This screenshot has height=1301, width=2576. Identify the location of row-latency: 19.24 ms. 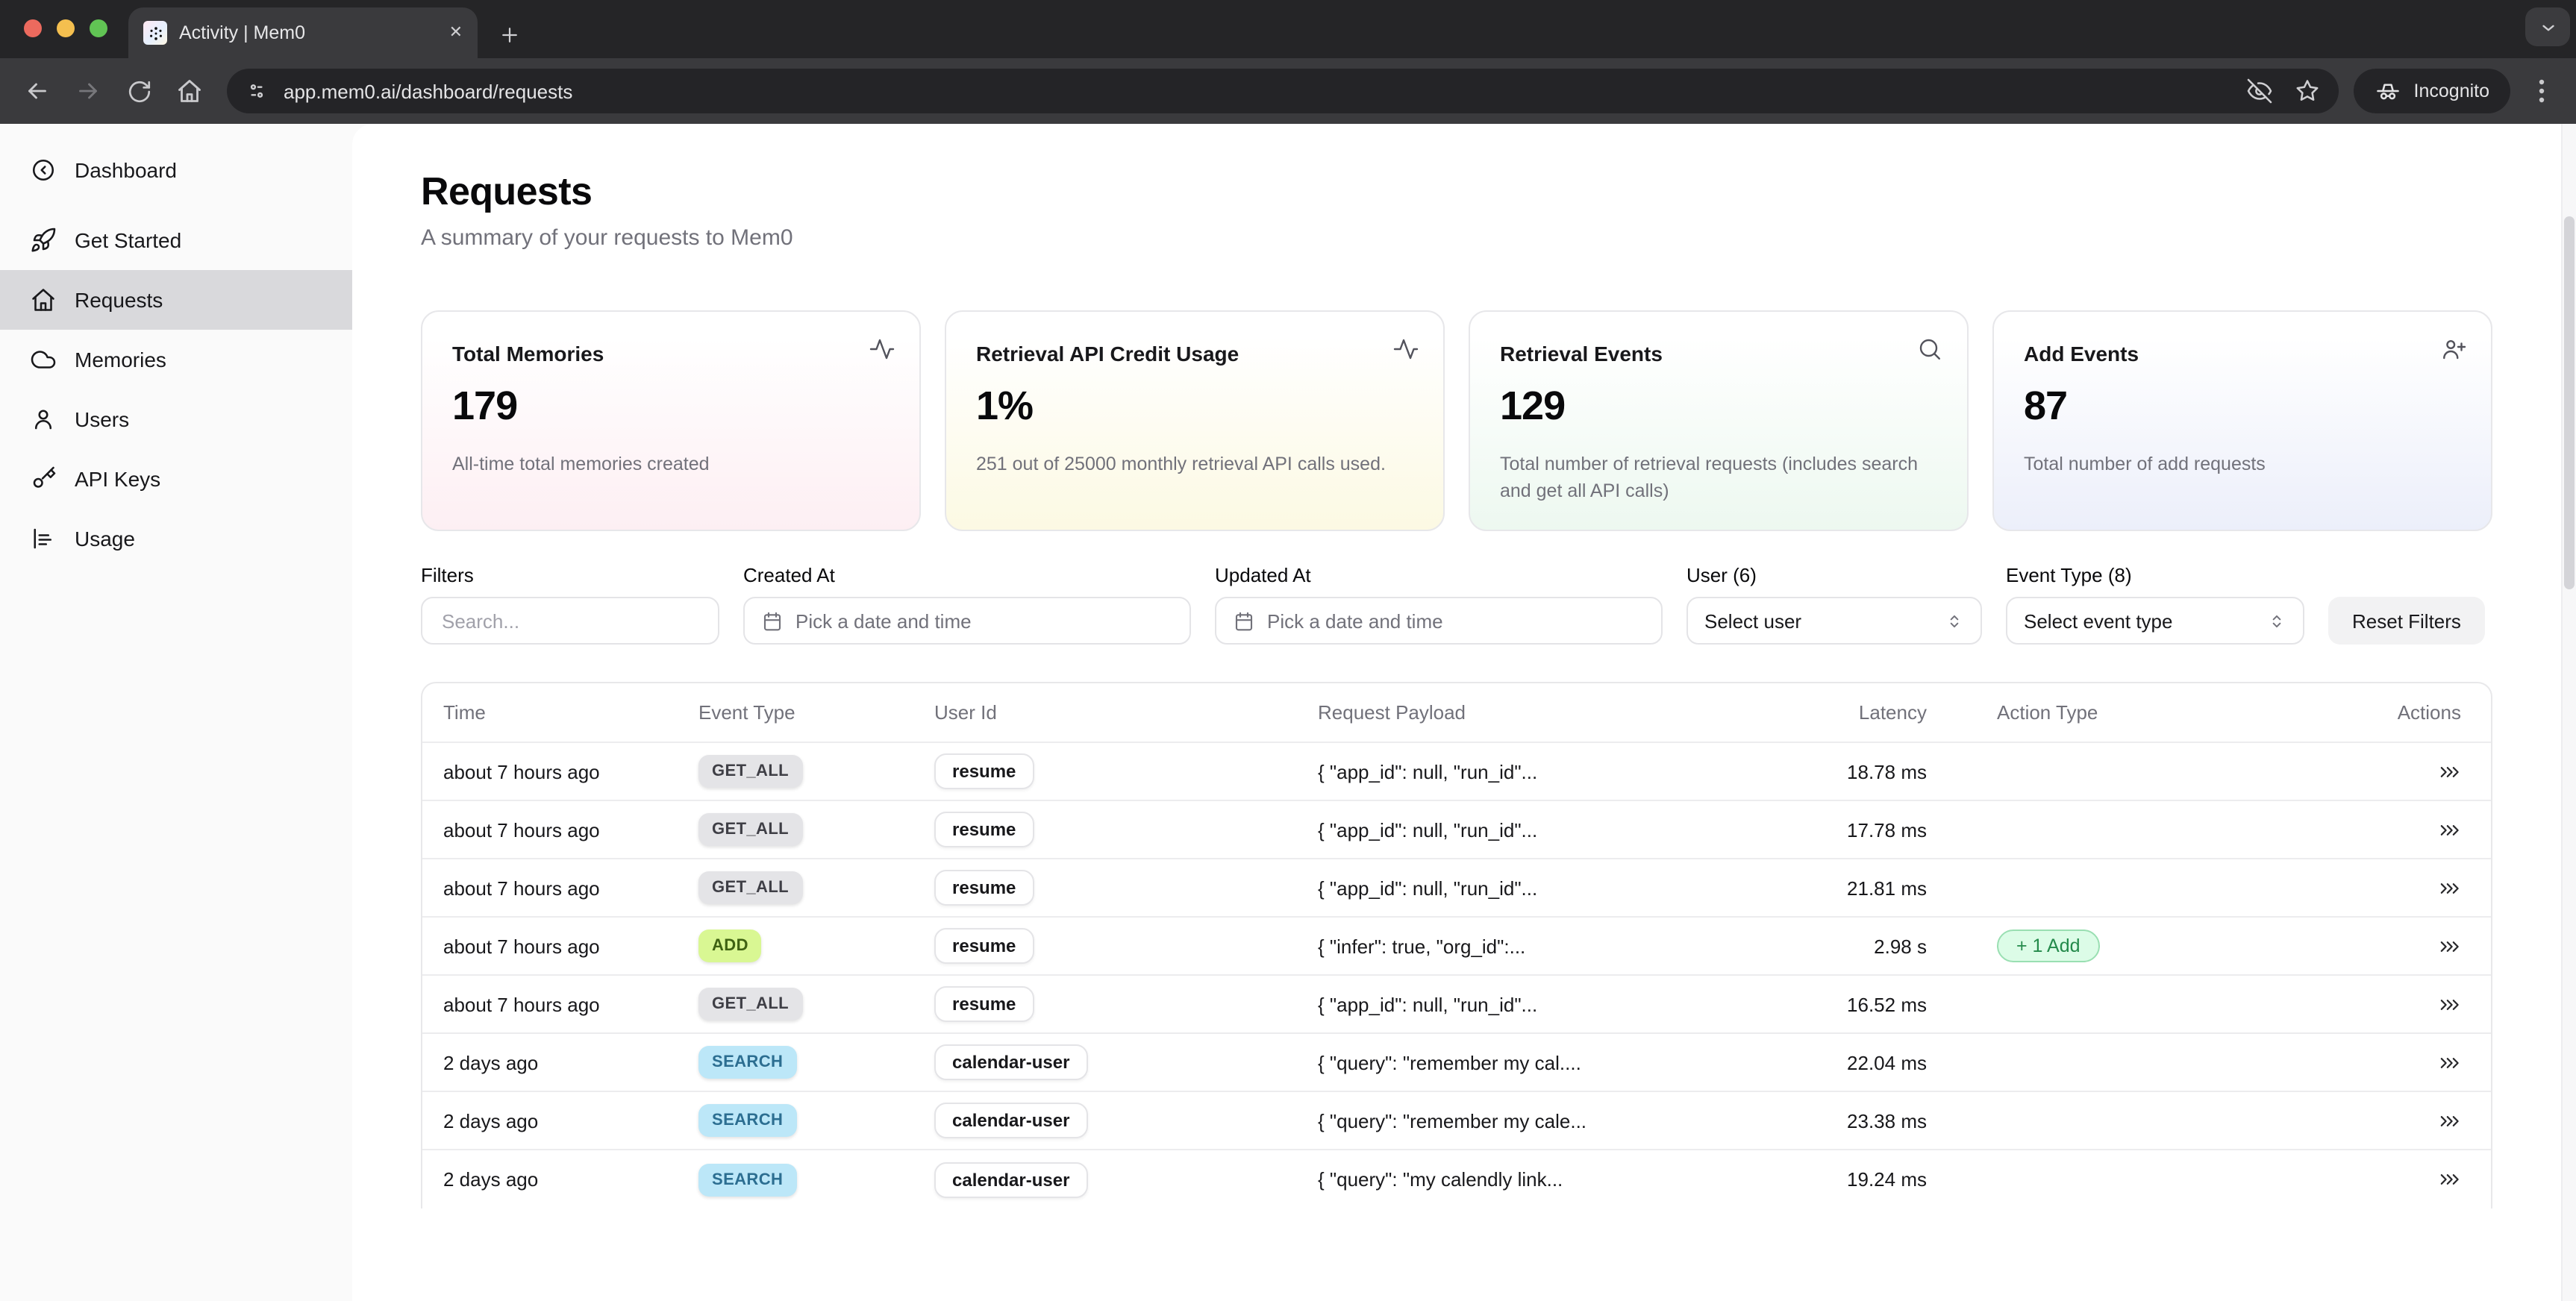
(1887, 1179).